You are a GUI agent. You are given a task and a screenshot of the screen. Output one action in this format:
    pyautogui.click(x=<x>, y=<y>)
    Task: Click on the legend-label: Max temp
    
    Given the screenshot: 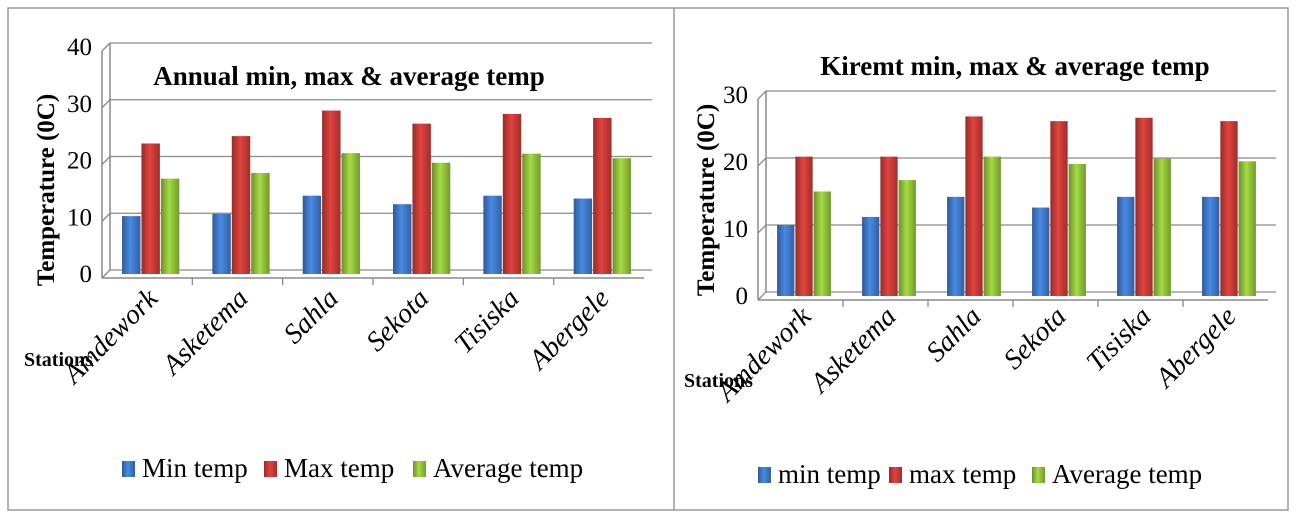 What is the action you would take?
    pyautogui.click(x=339, y=468)
    